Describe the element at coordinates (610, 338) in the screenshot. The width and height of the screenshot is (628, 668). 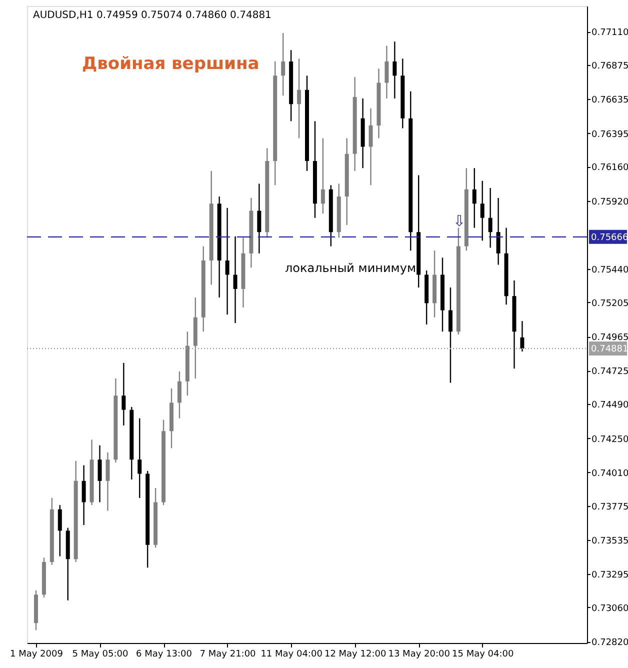
I see `y-tick-label: 0.74965` at that location.